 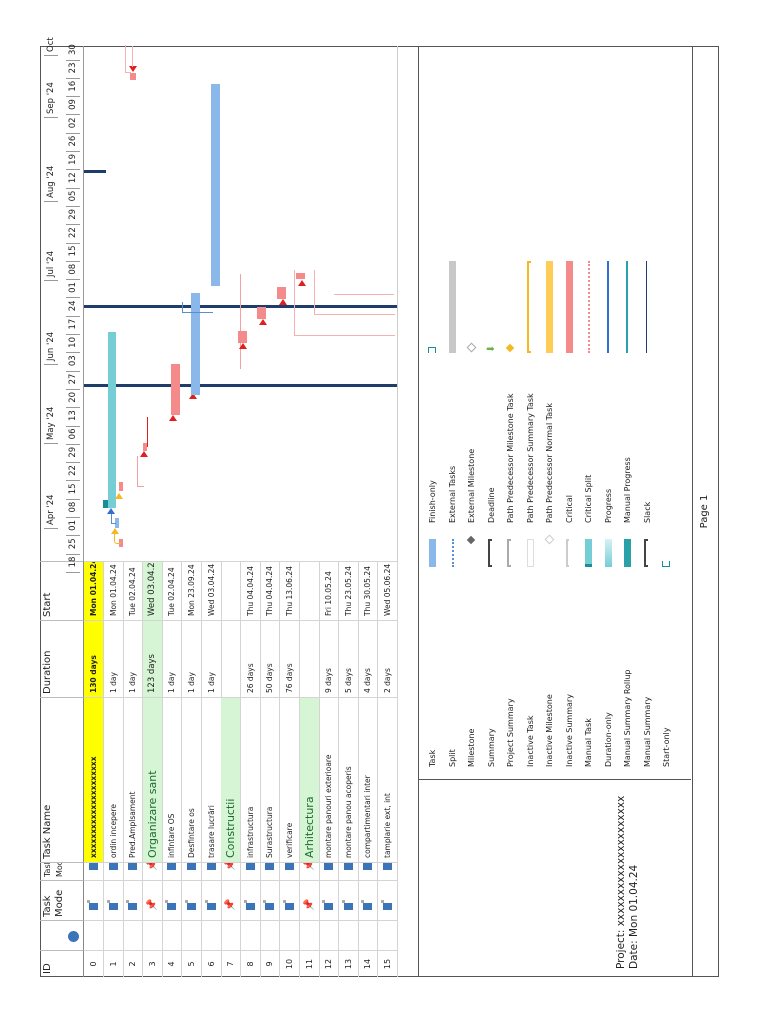 I want to click on table-row: 9 Surastructura 50 days Thu 04.04.24, so click(x=270, y=769).